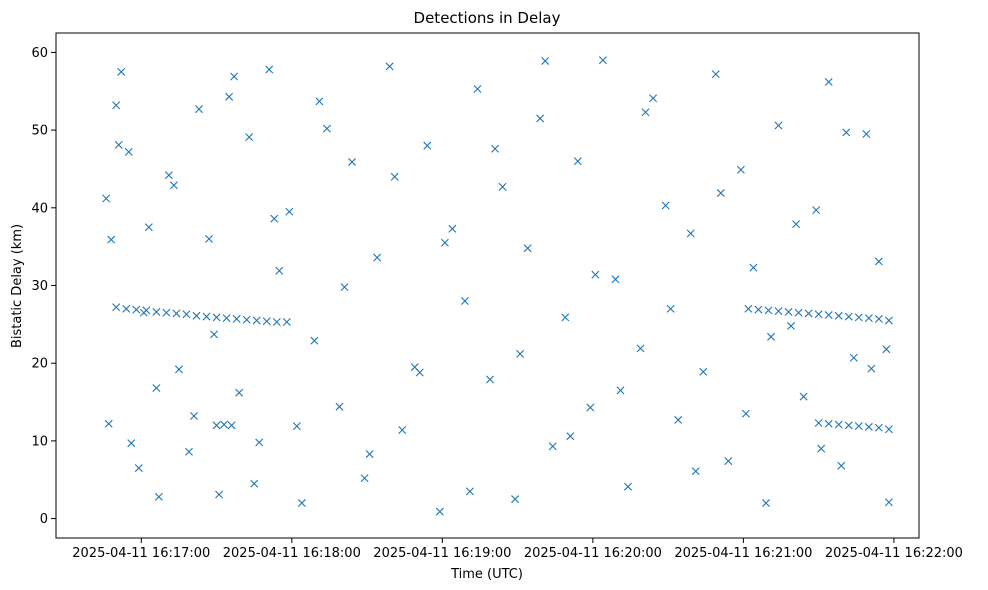 Image resolution: width=988 pixels, height=590 pixels. What do you see at coordinates (141, 553) in the screenshot?
I see `x-tick-label: 2025-04-11 16:17:00` at bounding box center [141, 553].